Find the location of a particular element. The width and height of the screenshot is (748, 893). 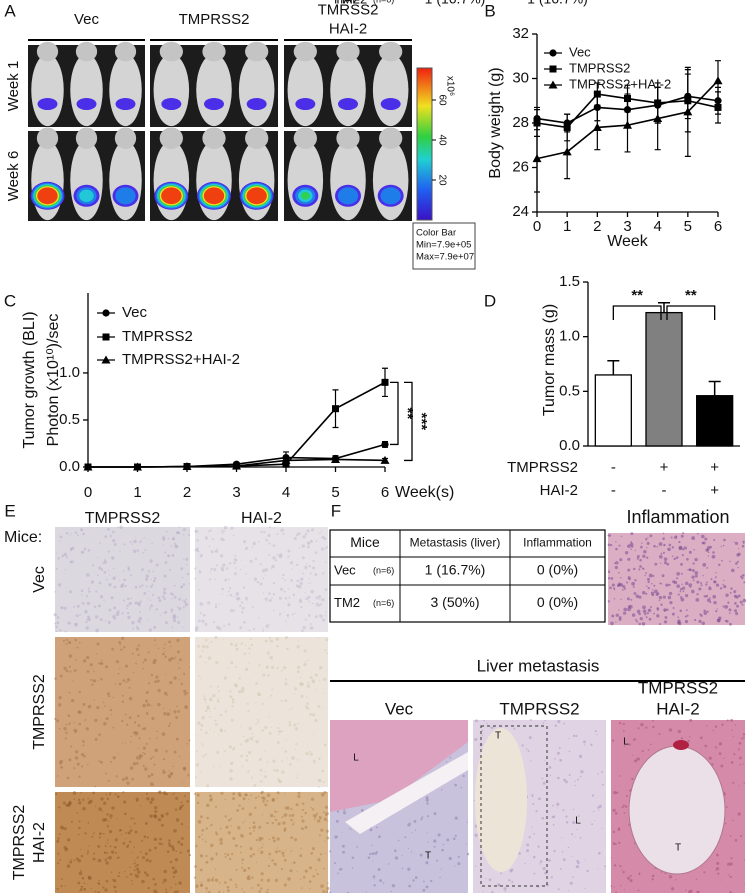

signal is located at coordinates (256, 104).